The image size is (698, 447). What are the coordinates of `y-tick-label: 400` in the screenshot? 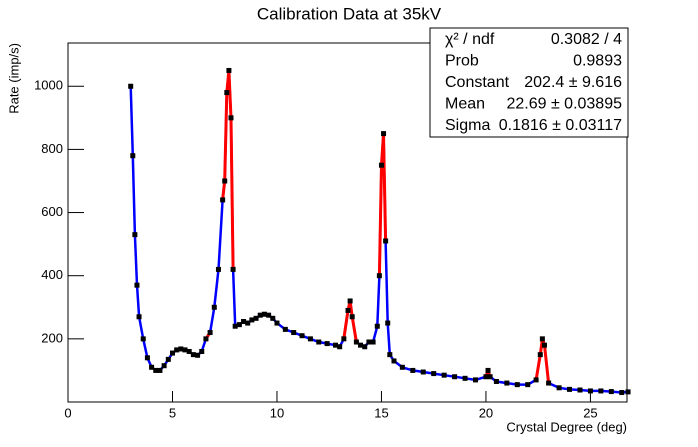 It's located at (52, 274).